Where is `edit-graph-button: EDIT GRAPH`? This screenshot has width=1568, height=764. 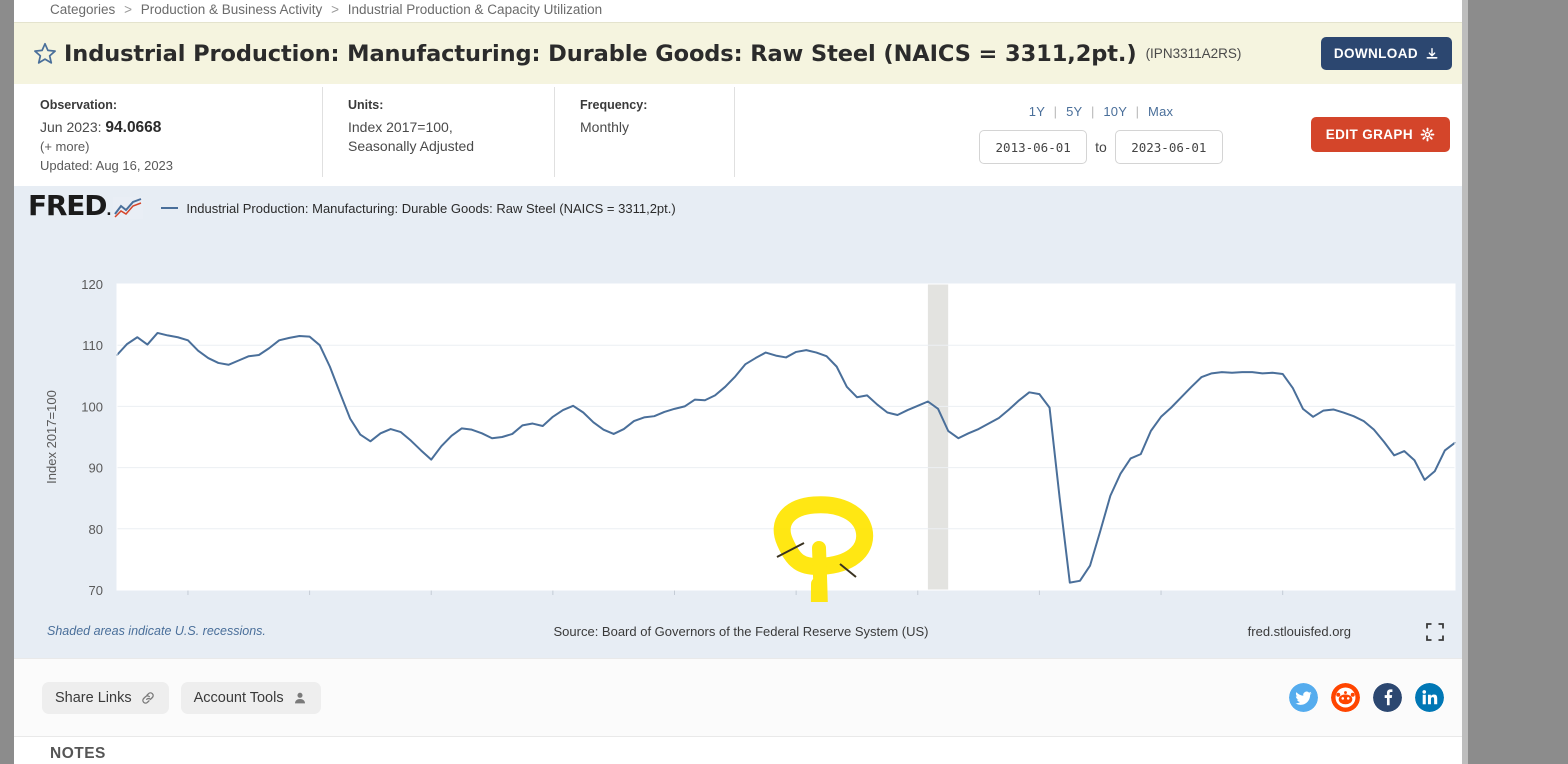
edit-graph-button: EDIT GRAPH is located at coordinates (1380, 134).